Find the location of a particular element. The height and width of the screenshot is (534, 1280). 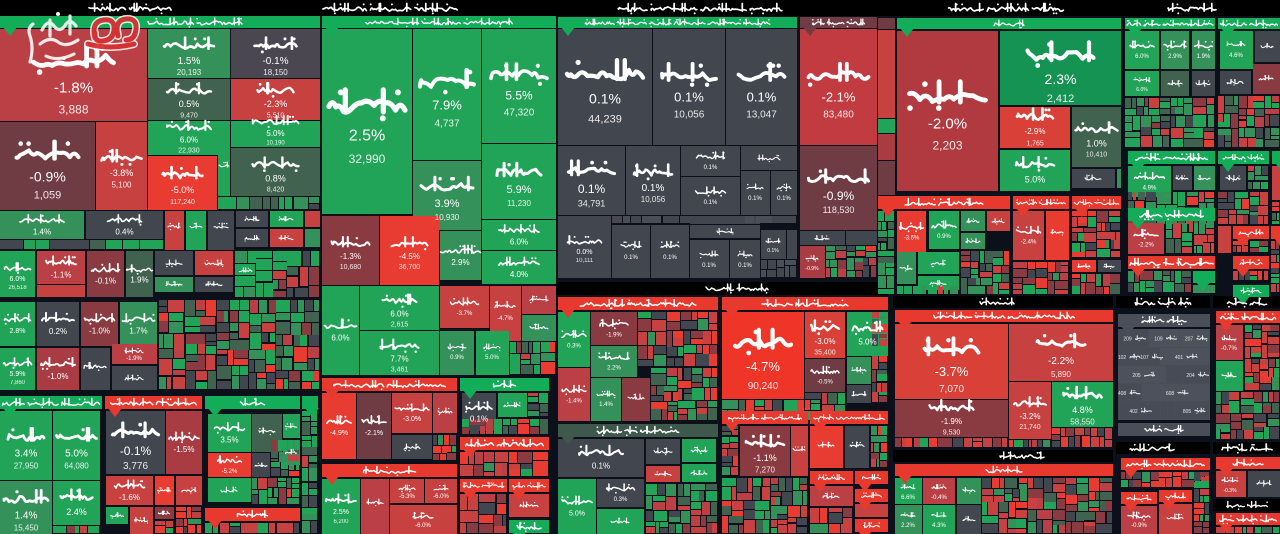

svg-text: 10,930 is located at coordinates (447, 217).